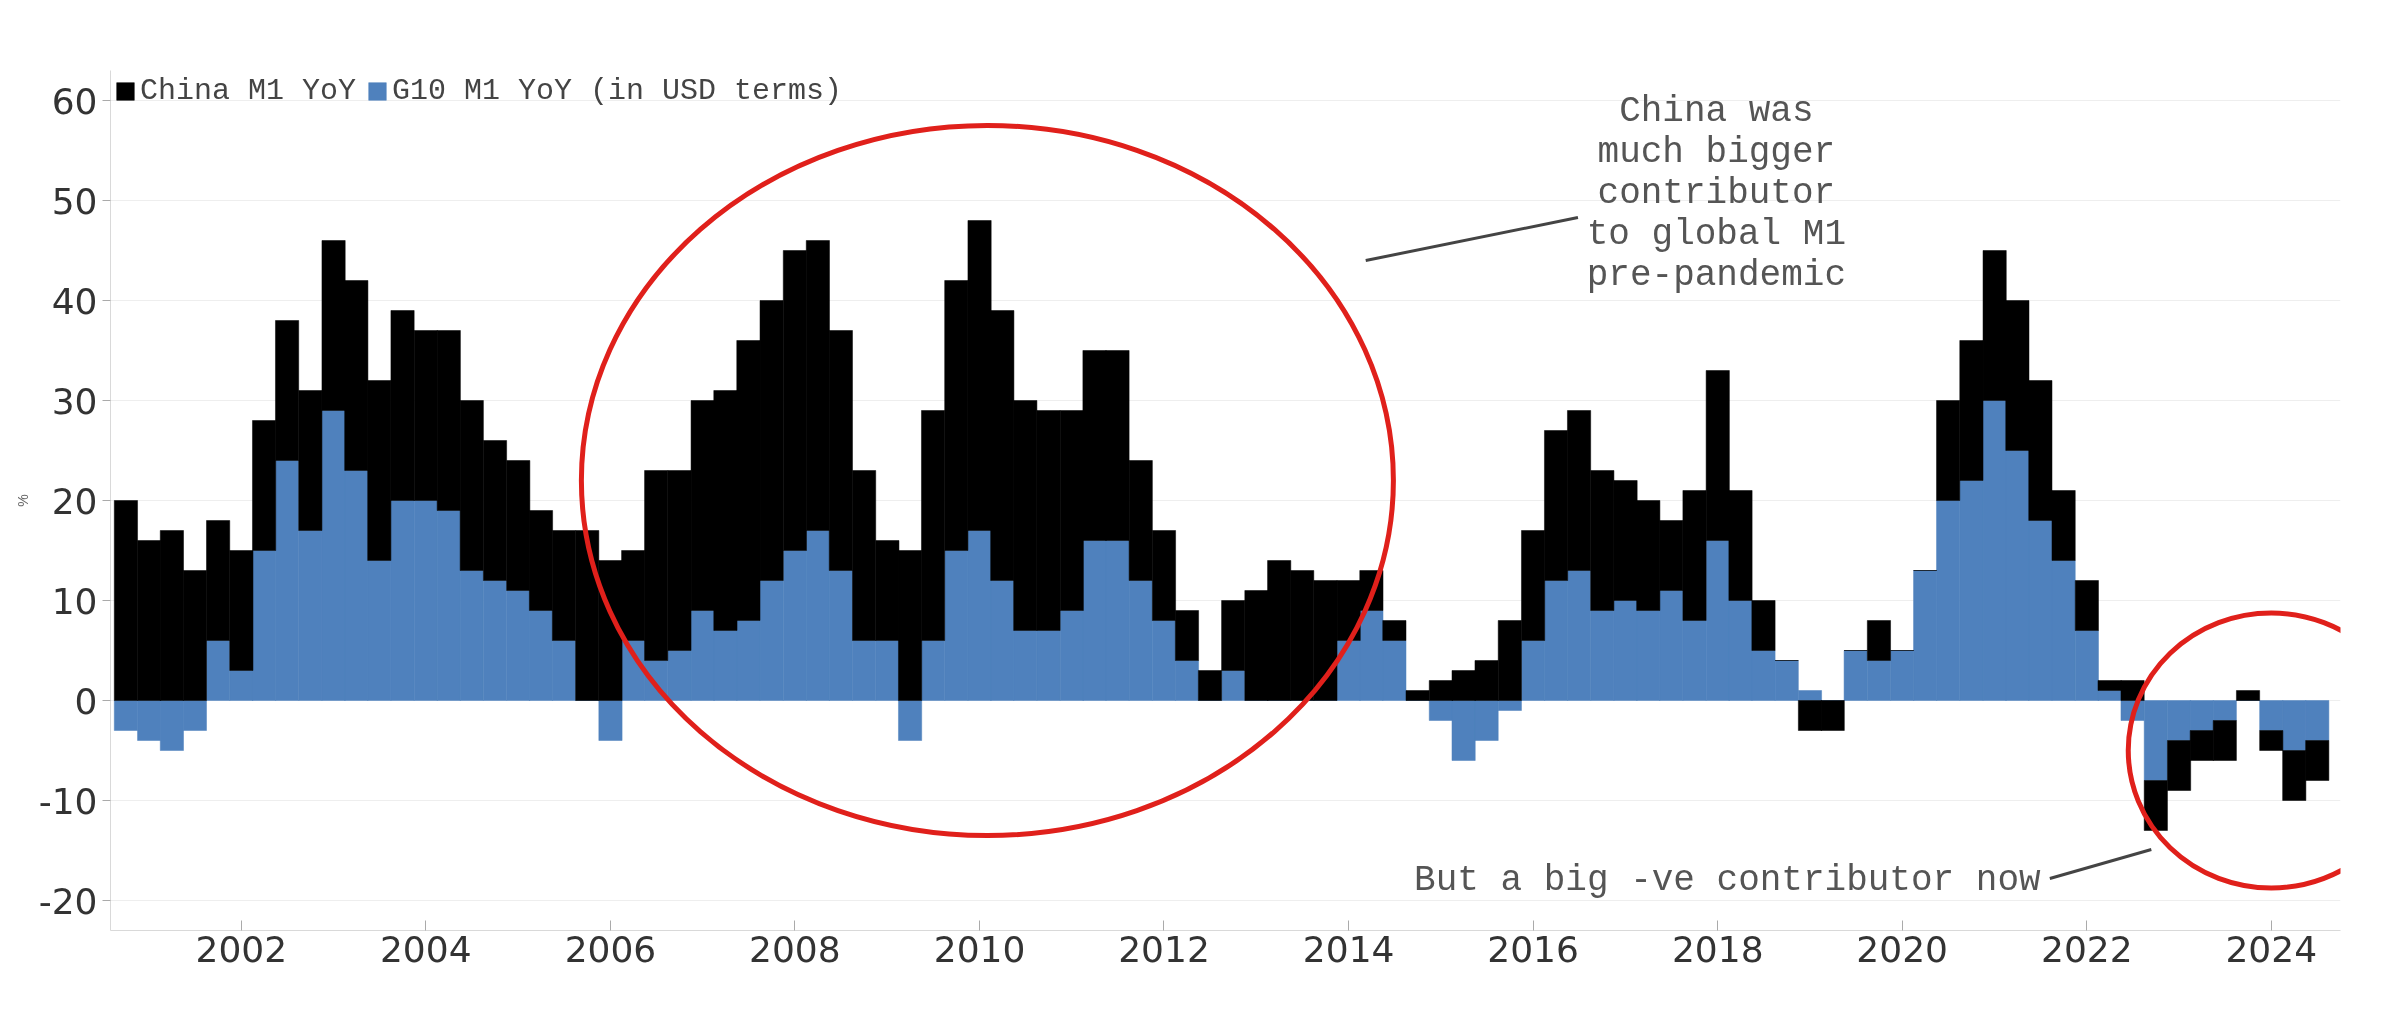  What do you see at coordinates (241, 949) in the screenshot?
I see `x-tick-label: 2002` at bounding box center [241, 949].